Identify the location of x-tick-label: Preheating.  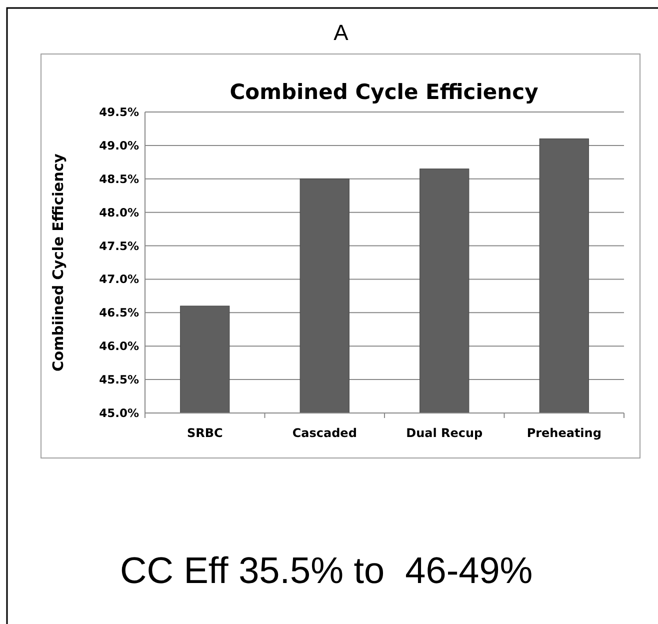
(564, 433).